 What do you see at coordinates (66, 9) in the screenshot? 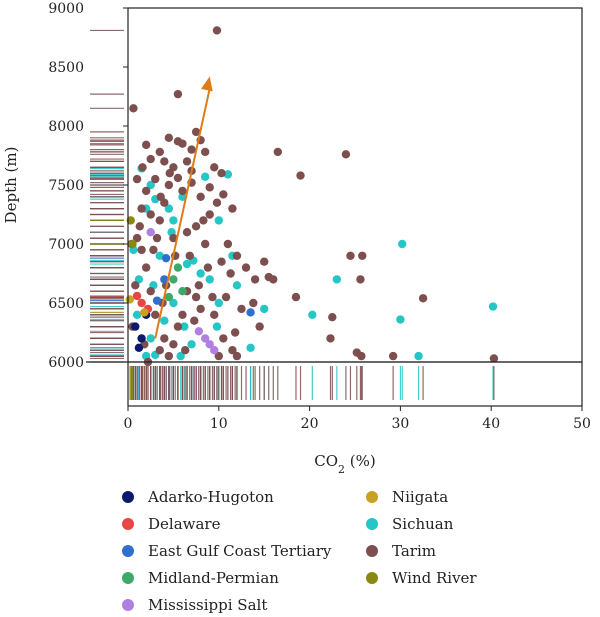
I see `y-tick-label: 9000` at bounding box center [66, 9].